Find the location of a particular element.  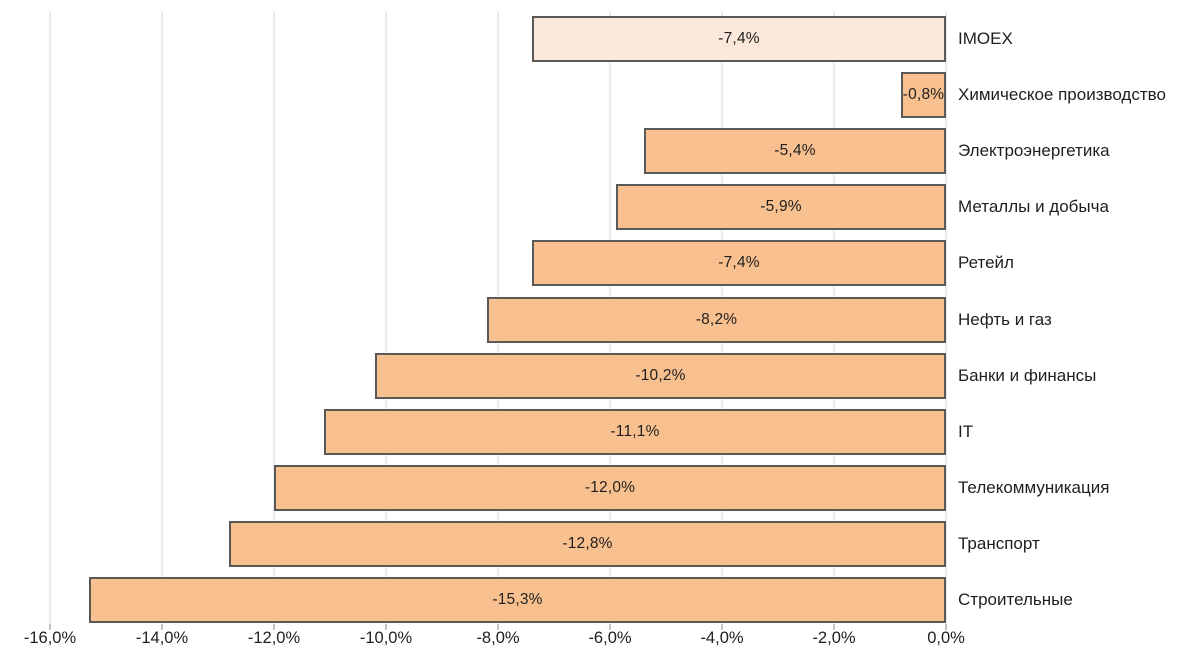

bar-value-label: -11,1% is located at coordinates (635, 431).